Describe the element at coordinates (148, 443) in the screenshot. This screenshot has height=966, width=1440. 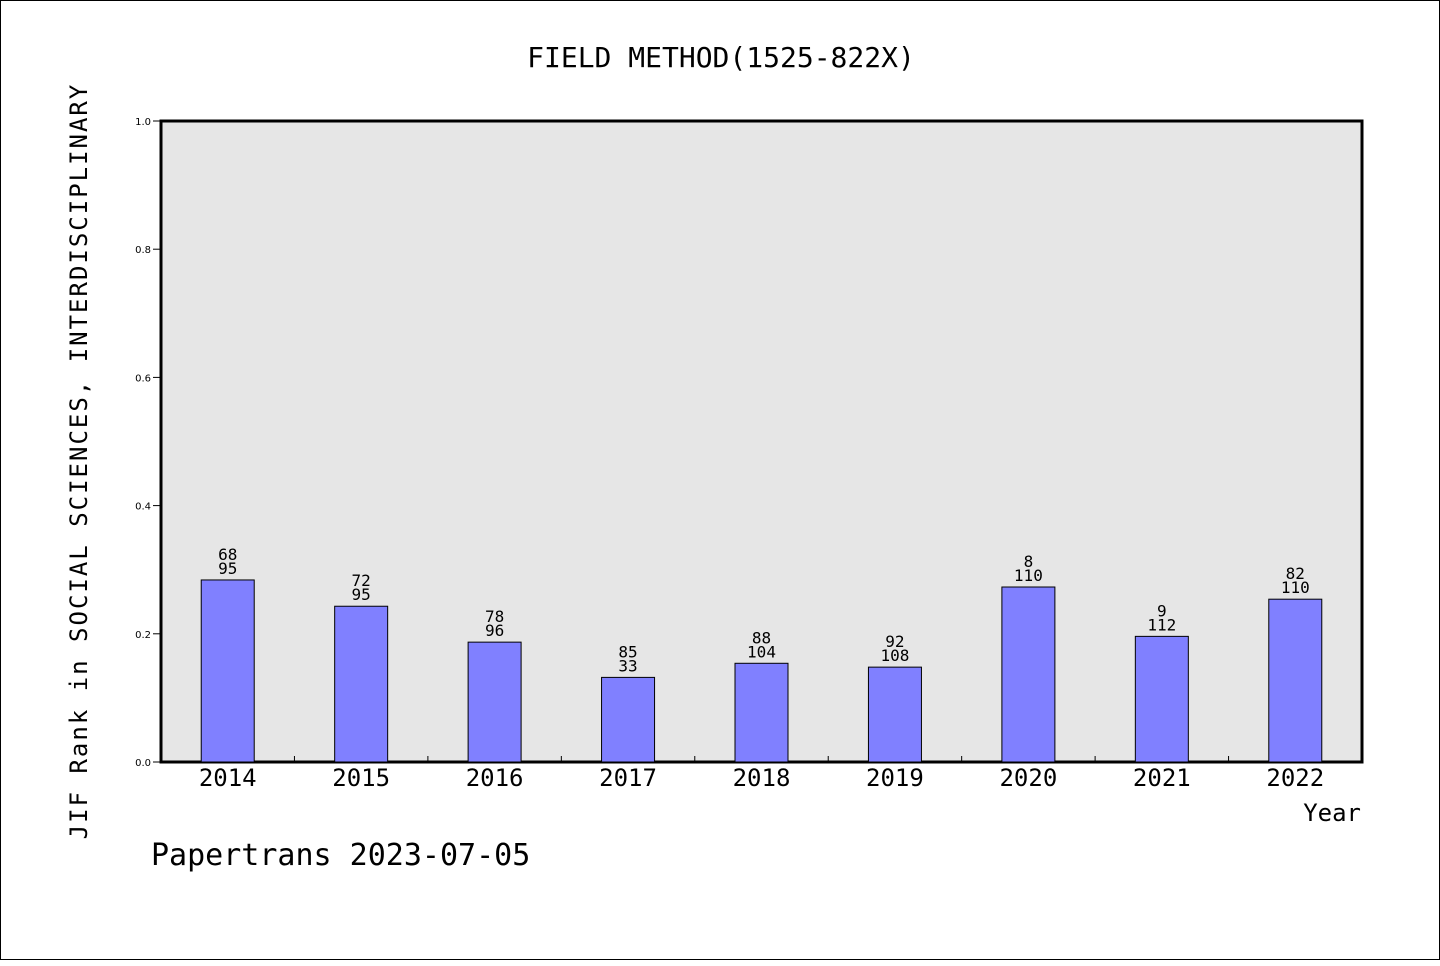
I see `y-axis-ticks: 0.0 0.2 0.4 0.6 0.8 1.0` at that location.